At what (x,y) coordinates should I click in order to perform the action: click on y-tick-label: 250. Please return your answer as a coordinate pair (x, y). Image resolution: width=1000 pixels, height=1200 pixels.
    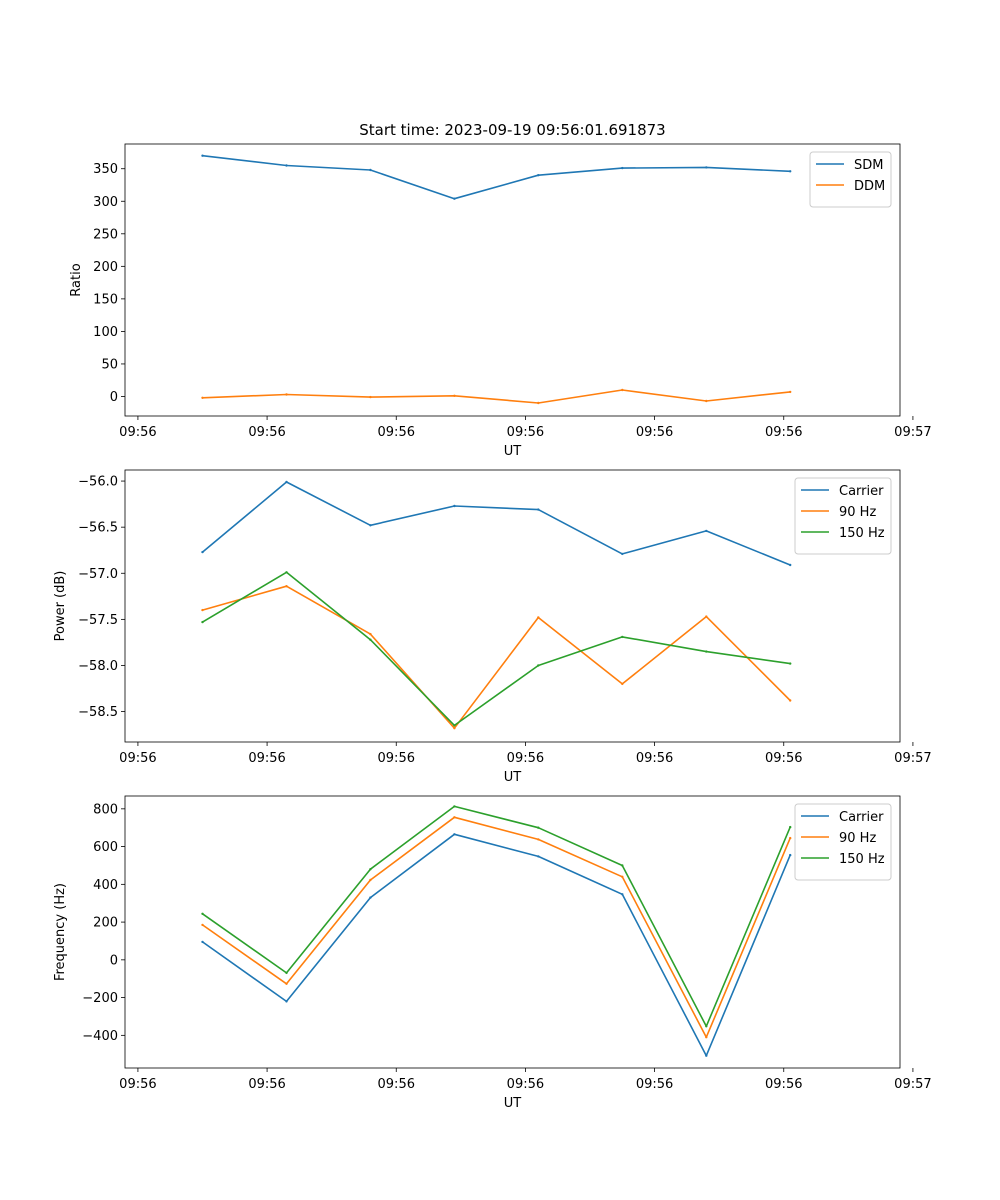
    Looking at the image, I should click on (105, 234).